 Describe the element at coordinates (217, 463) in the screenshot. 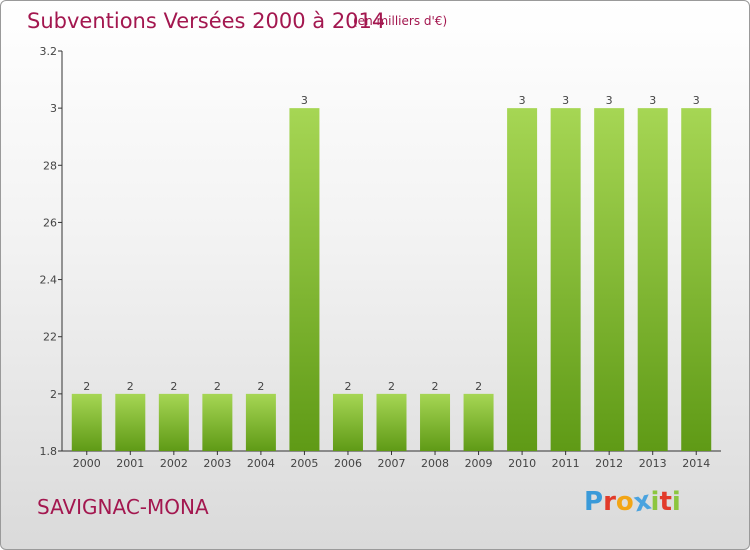

I see `x-tick-label: 2003` at that location.